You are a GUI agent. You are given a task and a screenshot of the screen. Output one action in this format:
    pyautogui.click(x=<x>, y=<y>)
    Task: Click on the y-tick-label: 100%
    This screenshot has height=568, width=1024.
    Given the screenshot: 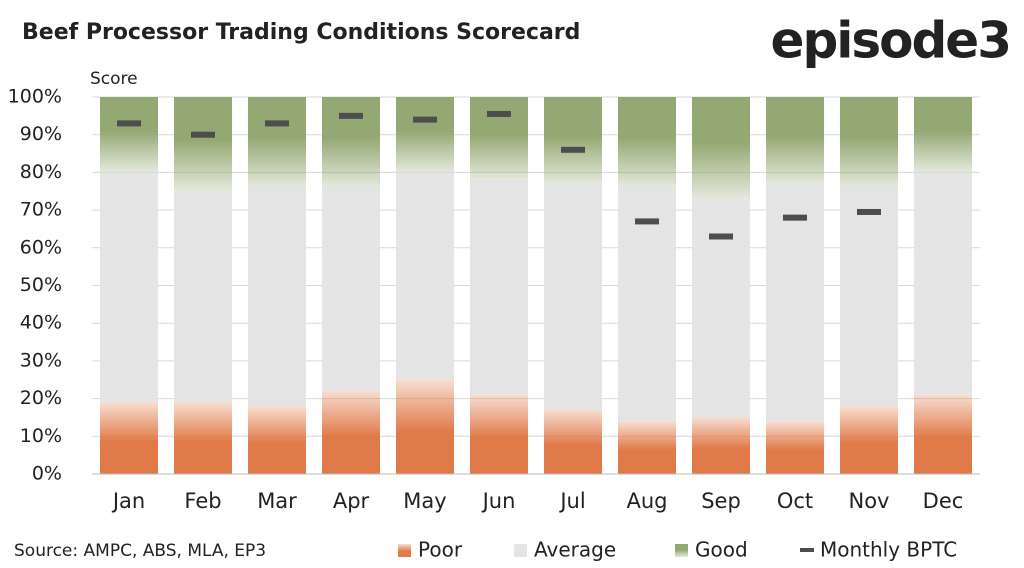 What is the action you would take?
    pyautogui.click(x=35, y=97)
    